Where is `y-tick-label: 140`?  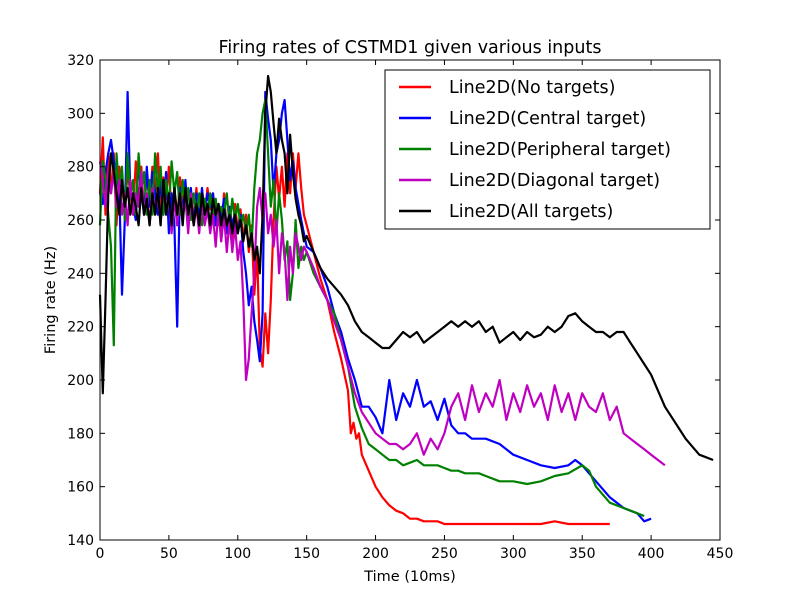 y-tick-label: 140 is located at coordinates (80, 541).